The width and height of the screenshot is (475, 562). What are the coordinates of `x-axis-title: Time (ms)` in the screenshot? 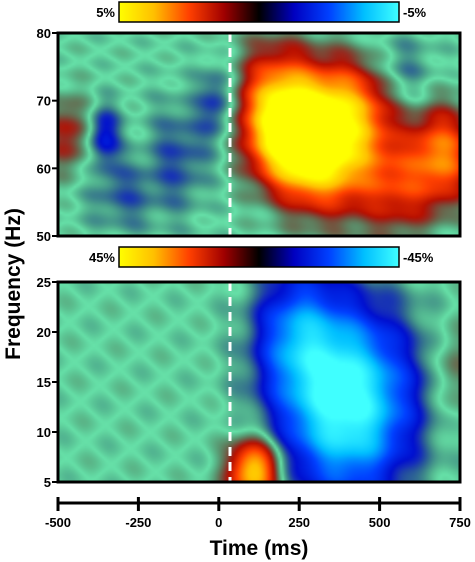 It's located at (259, 548).